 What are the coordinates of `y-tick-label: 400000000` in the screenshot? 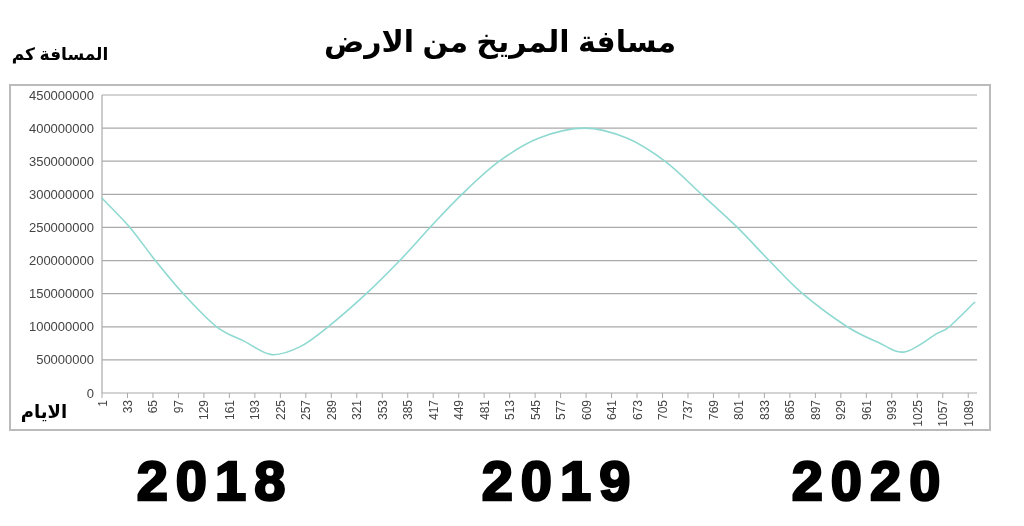 It's located at (61, 128).